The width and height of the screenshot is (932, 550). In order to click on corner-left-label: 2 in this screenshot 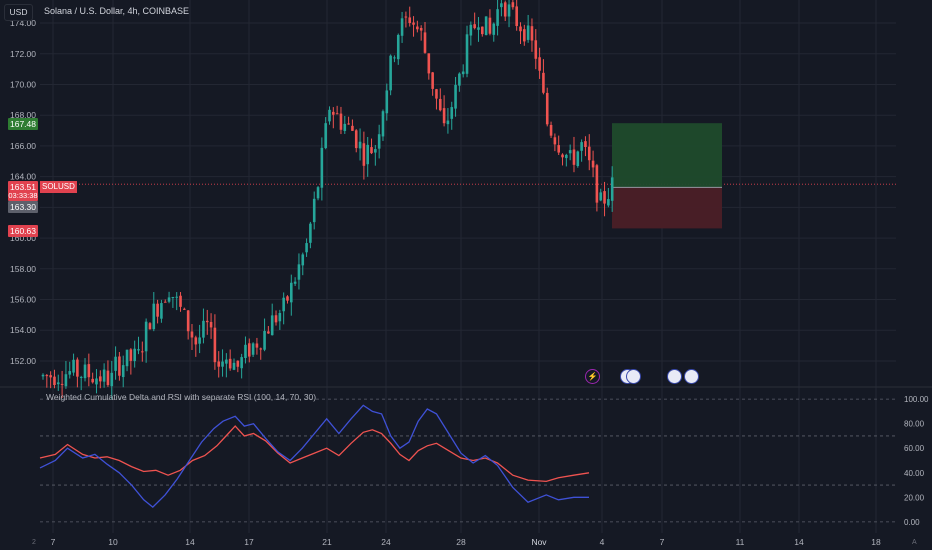, I will do `click(34, 542)`.